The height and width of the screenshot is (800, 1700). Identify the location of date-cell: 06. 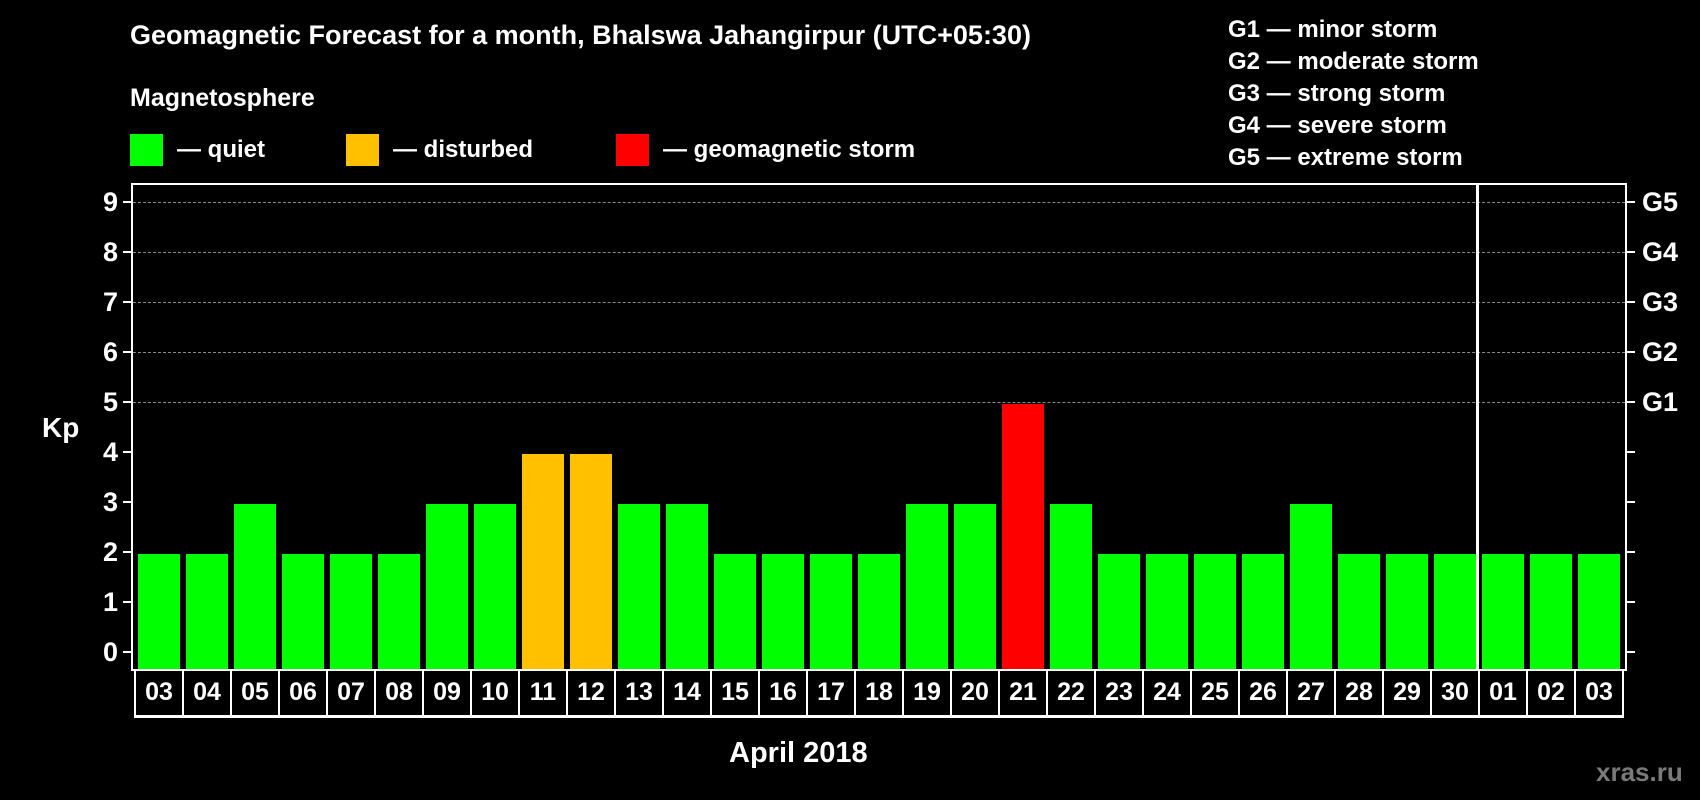
(304, 692).